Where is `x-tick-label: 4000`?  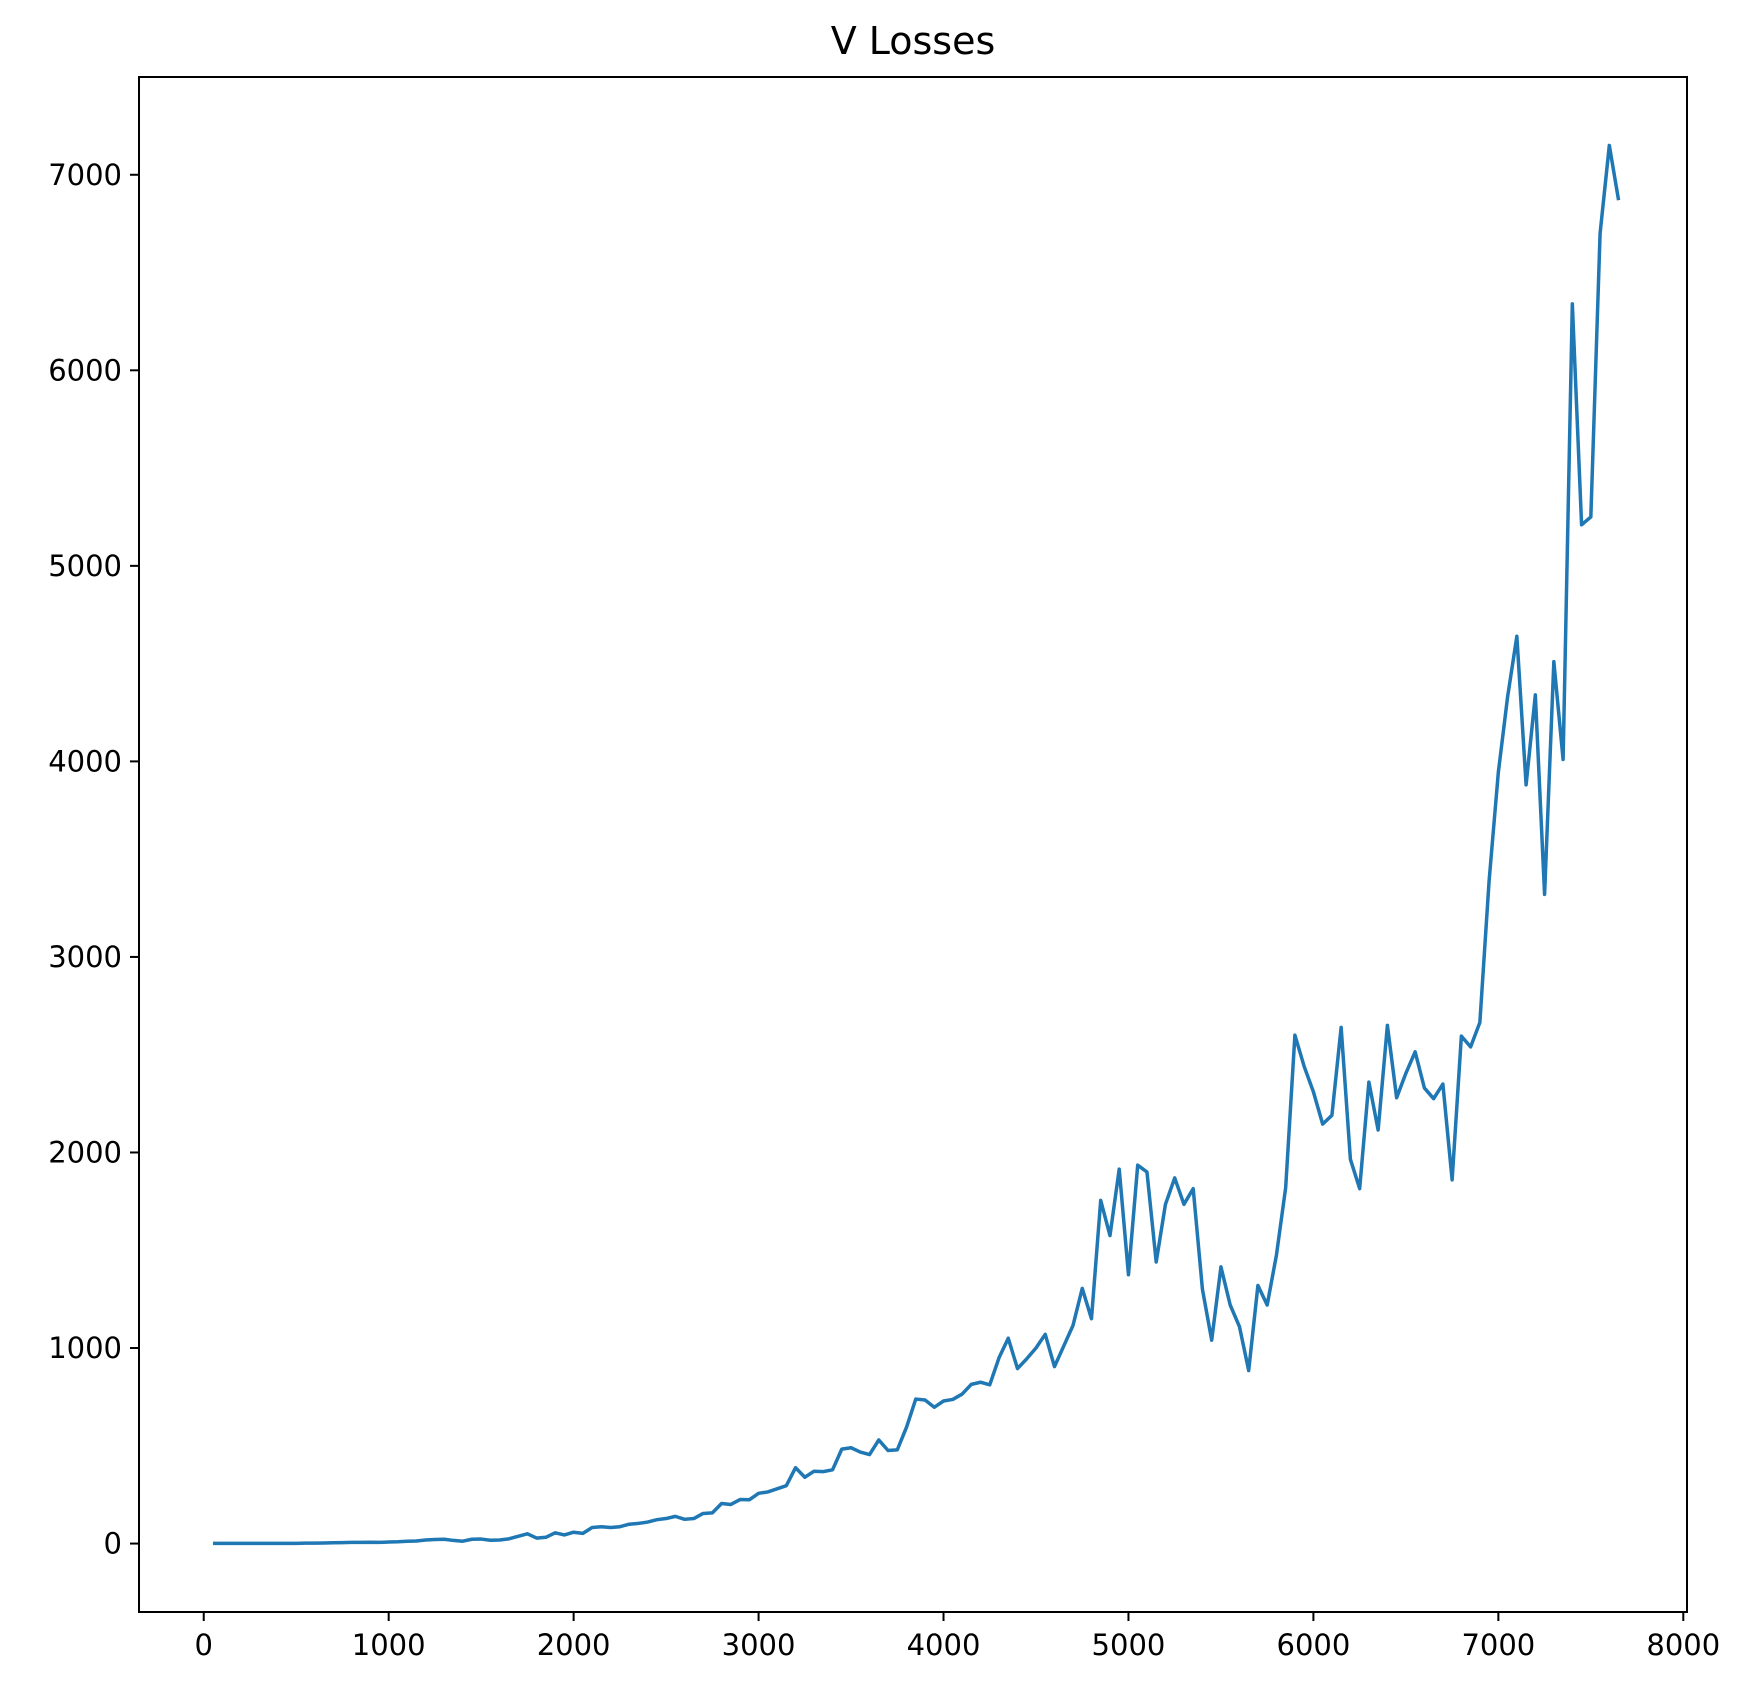 x-tick-label: 4000 is located at coordinates (944, 1645).